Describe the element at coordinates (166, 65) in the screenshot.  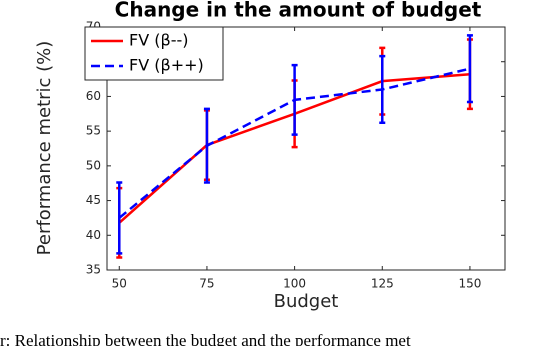
I see `legend-label: FV (β++)` at that location.